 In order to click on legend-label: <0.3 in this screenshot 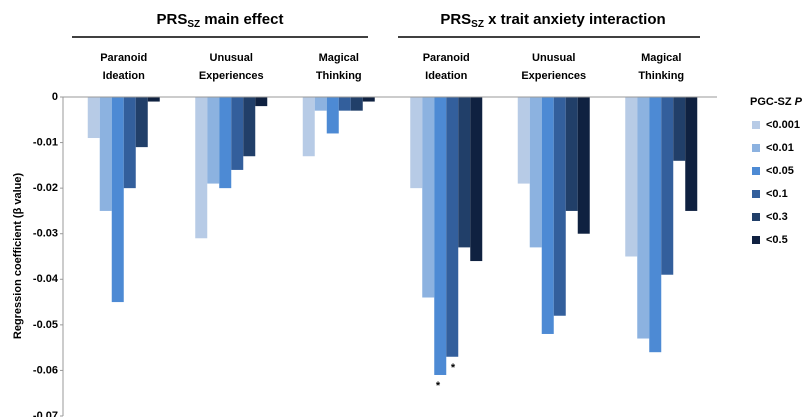, I will do `click(777, 217)`.